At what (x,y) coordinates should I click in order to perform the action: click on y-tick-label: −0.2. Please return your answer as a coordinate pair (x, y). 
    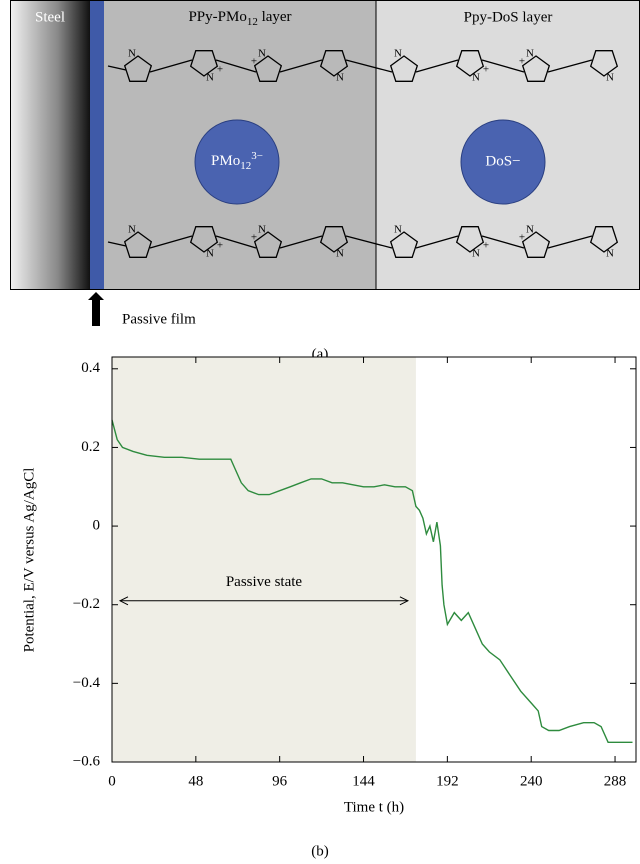
    Looking at the image, I should click on (86, 604).